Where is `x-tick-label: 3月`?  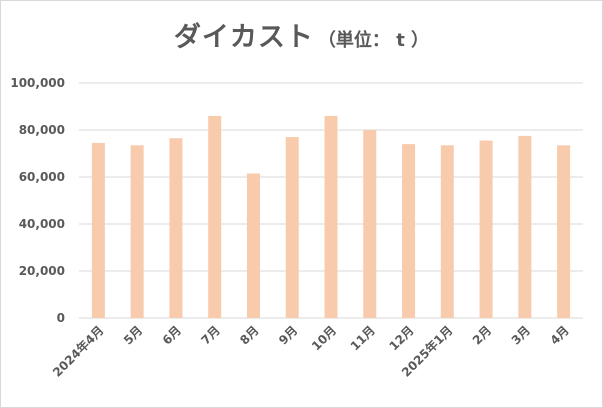
x-tick-label: 3月 is located at coordinates (521, 335).